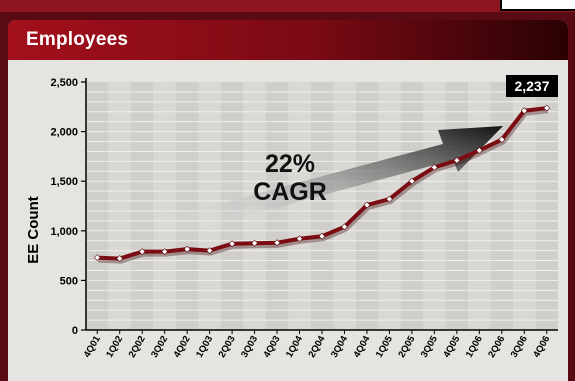  I want to click on y-tick-label: 2,500, so click(64, 83).